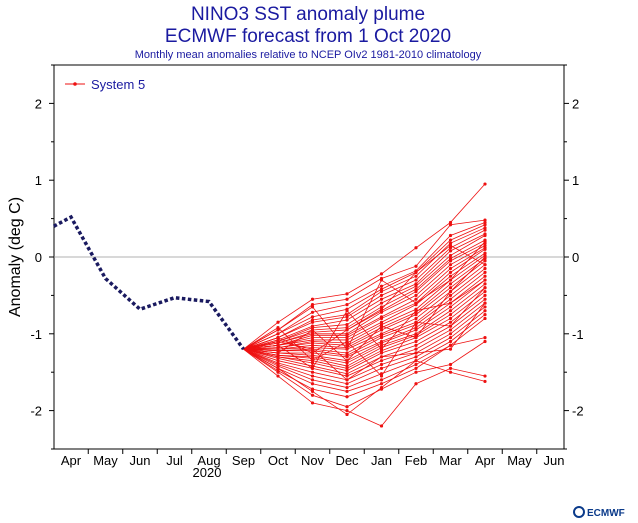 The height and width of the screenshot is (523, 638). I want to click on y-tick-label-left: -1, so click(36, 334).